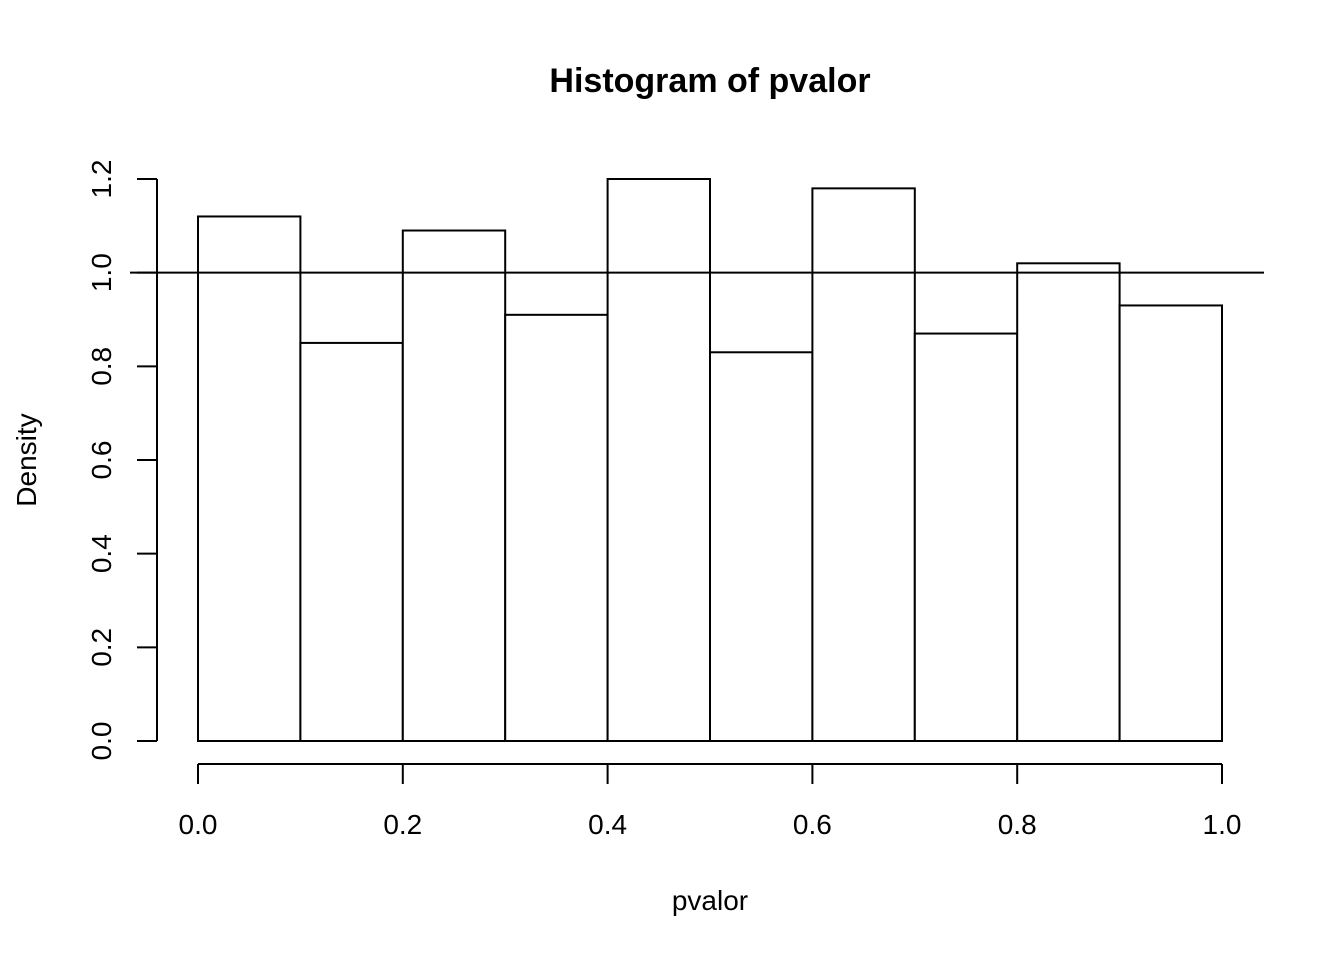 The image size is (1344, 960). What do you see at coordinates (122, 460) in the screenshot?
I see `y-axis: 0.0 0.2 0.4 0.6 0.8 1.0 1.2` at bounding box center [122, 460].